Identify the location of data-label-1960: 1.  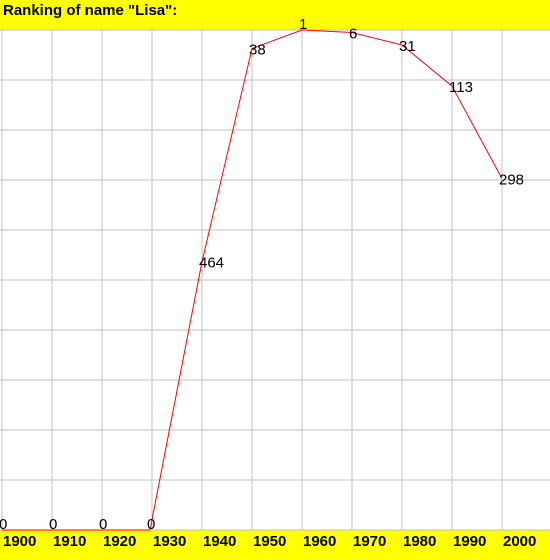
(303, 24).